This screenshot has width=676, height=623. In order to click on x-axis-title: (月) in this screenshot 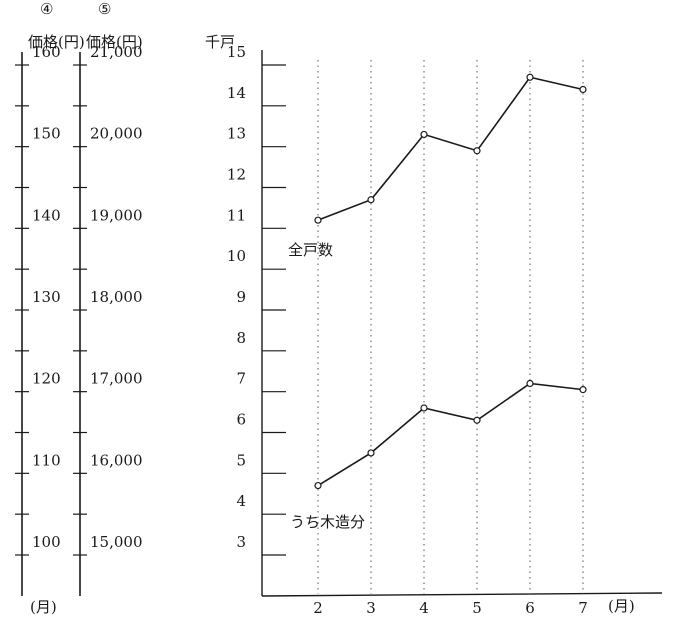, I will do `click(621, 606)`.